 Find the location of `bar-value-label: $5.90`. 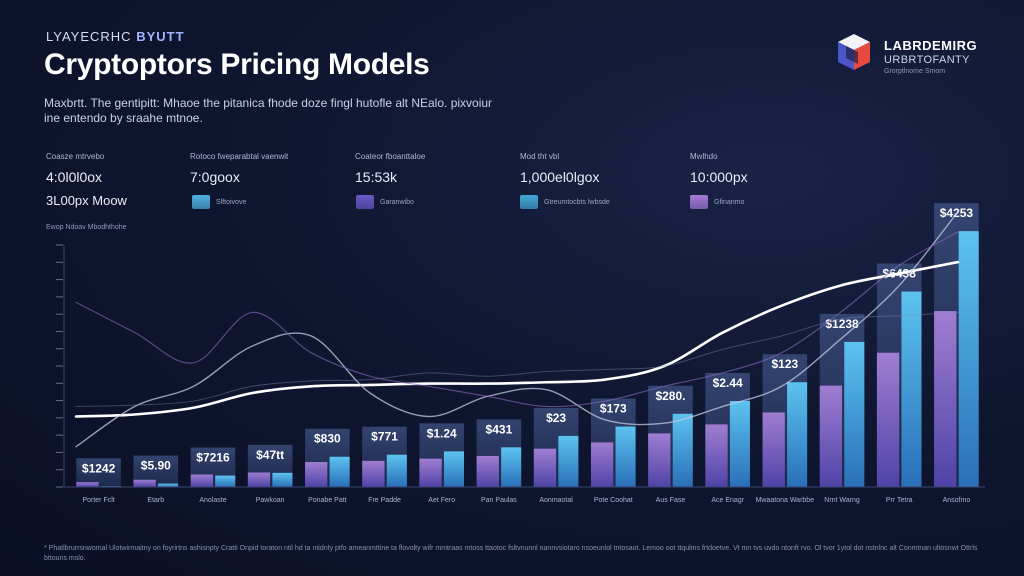

bar-value-label: $5.90 is located at coordinates (156, 466).